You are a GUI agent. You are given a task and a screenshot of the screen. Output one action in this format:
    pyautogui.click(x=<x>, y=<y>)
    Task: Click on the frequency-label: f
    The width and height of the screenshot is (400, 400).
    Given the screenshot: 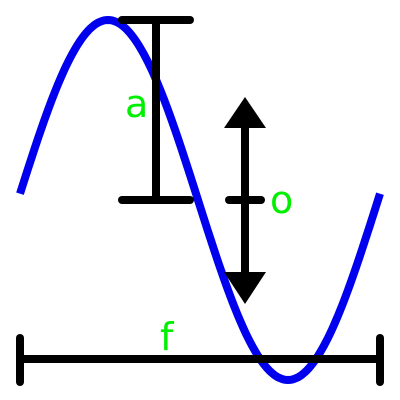 What is the action you would take?
    pyautogui.click(x=167, y=337)
    